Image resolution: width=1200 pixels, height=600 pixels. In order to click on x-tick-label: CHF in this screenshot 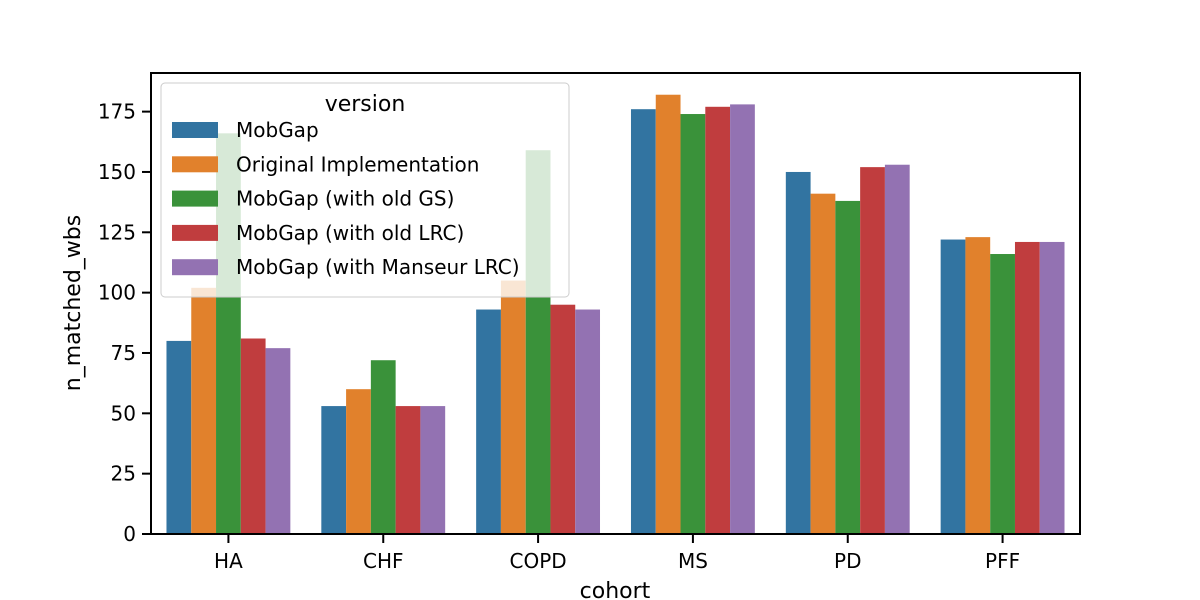, I will do `click(383, 561)`.